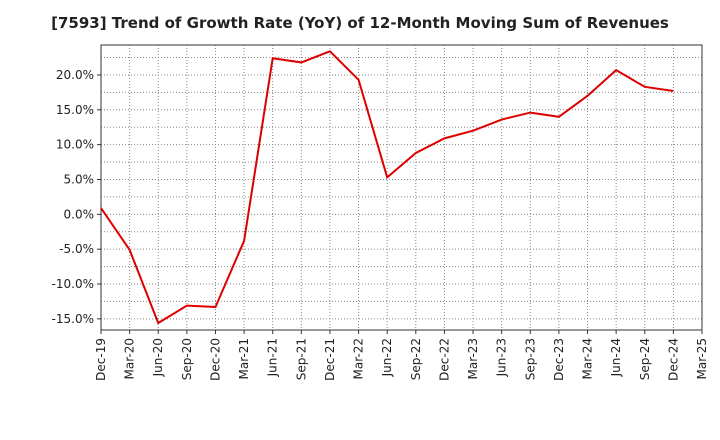 The width and height of the screenshot is (720, 440). I want to click on x-tick-label: Mar-21, so click(244, 358).